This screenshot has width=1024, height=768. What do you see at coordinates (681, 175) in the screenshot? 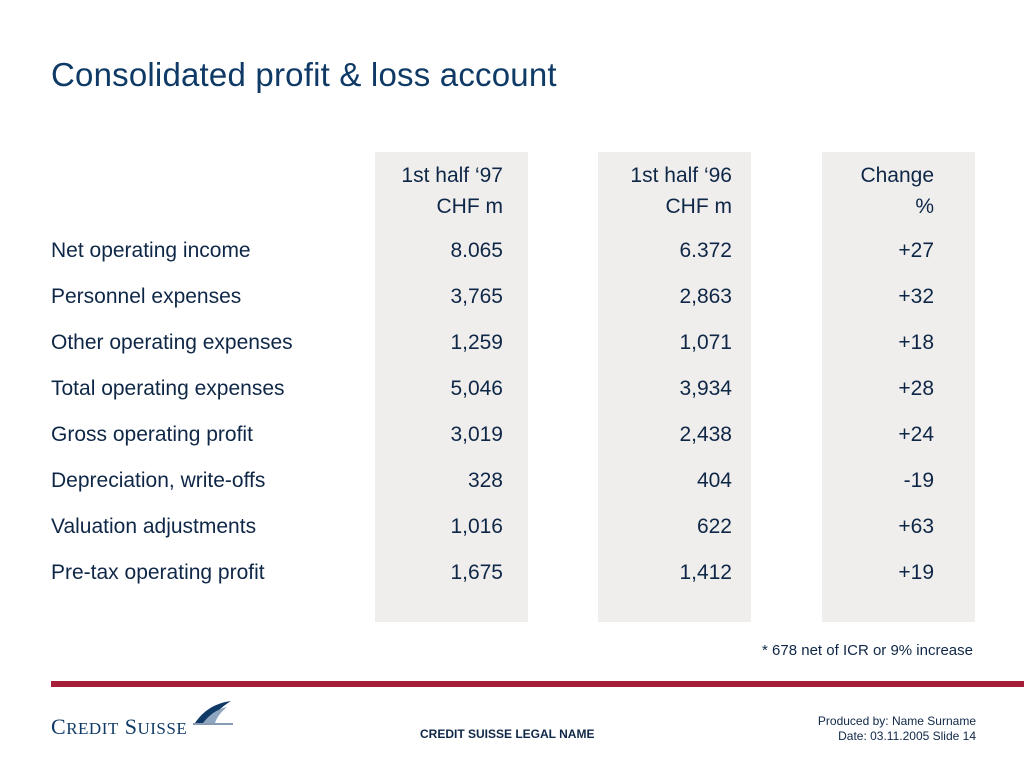
I see `header-1st-half-96-period: 1st half ‘96` at bounding box center [681, 175].